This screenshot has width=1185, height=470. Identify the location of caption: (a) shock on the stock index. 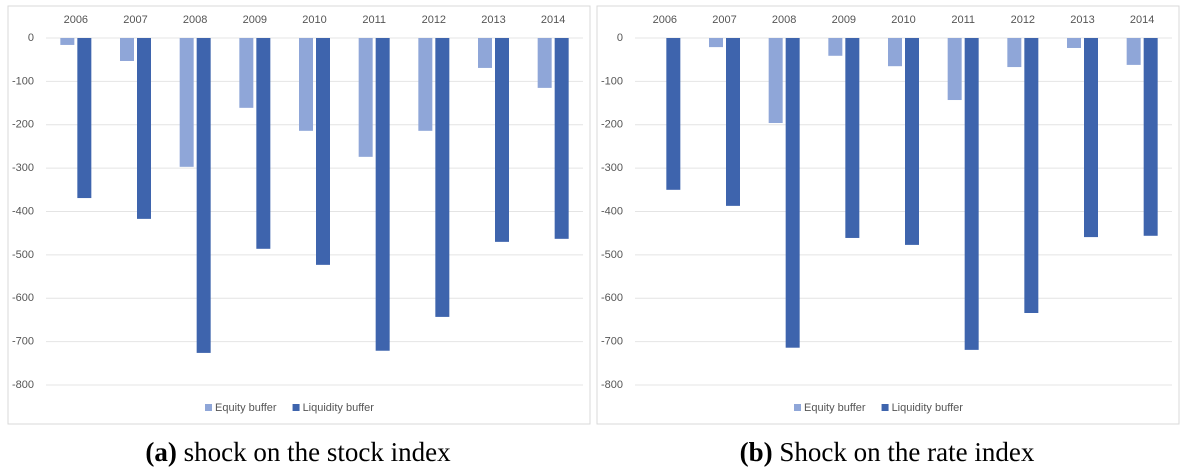
(298, 452).